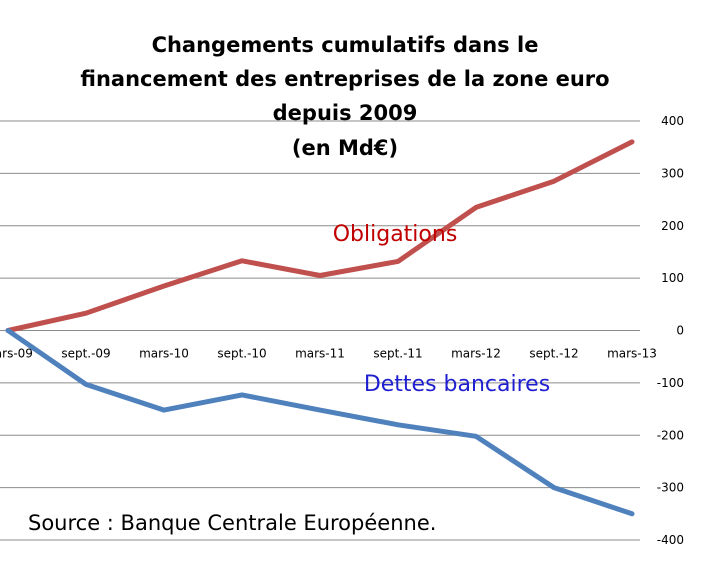 The width and height of the screenshot is (702, 566). I want to click on y-tick-label: 0, so click(680, 331).